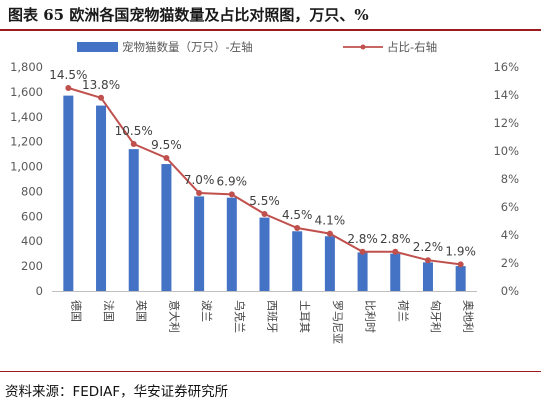 The height and width of the screenshot is (406, 541). What do you see at coordinates (270, 371) in the screenshot?
I see `source-rule` at bounding box center [270, 371].